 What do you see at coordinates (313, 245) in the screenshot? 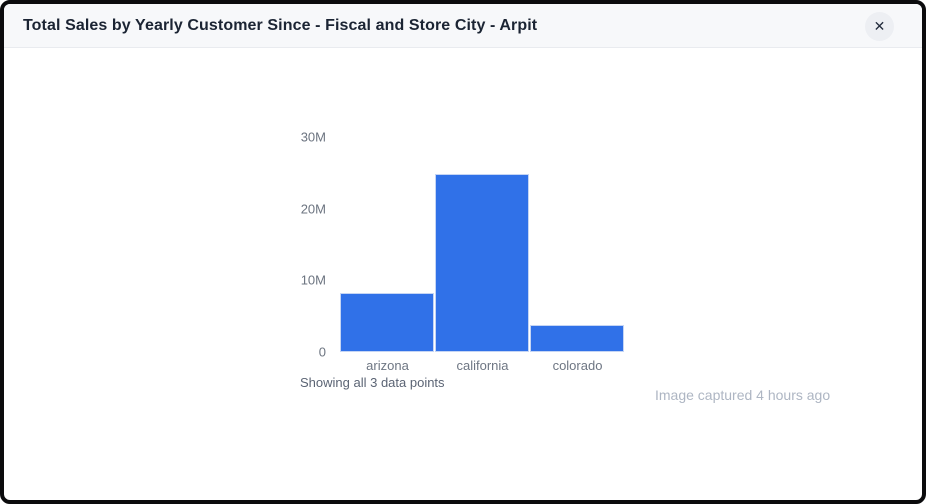
I see `y-axis: 0 10M 20M 30M` at bounding box center [313, 245].